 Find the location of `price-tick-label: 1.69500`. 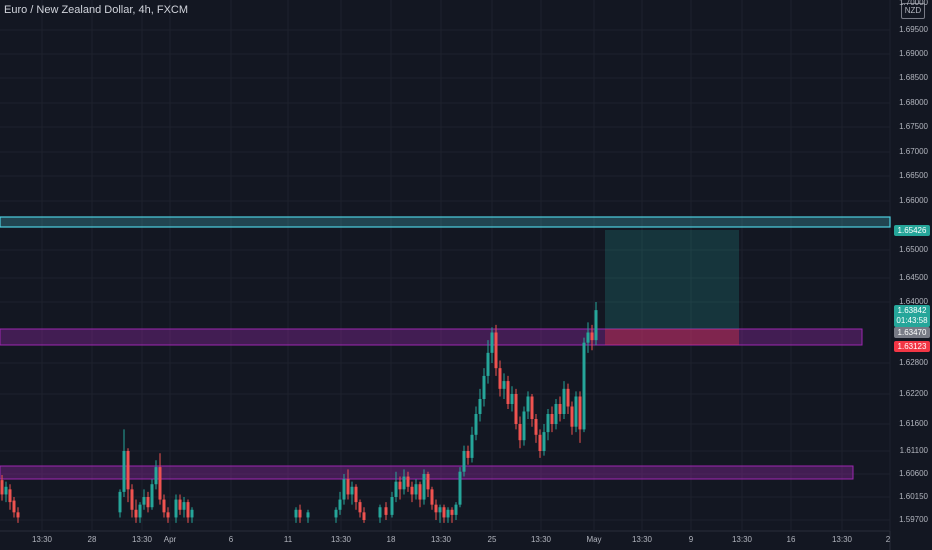

price-tick-label: 1.69500 is located at coordinates (913, 29).